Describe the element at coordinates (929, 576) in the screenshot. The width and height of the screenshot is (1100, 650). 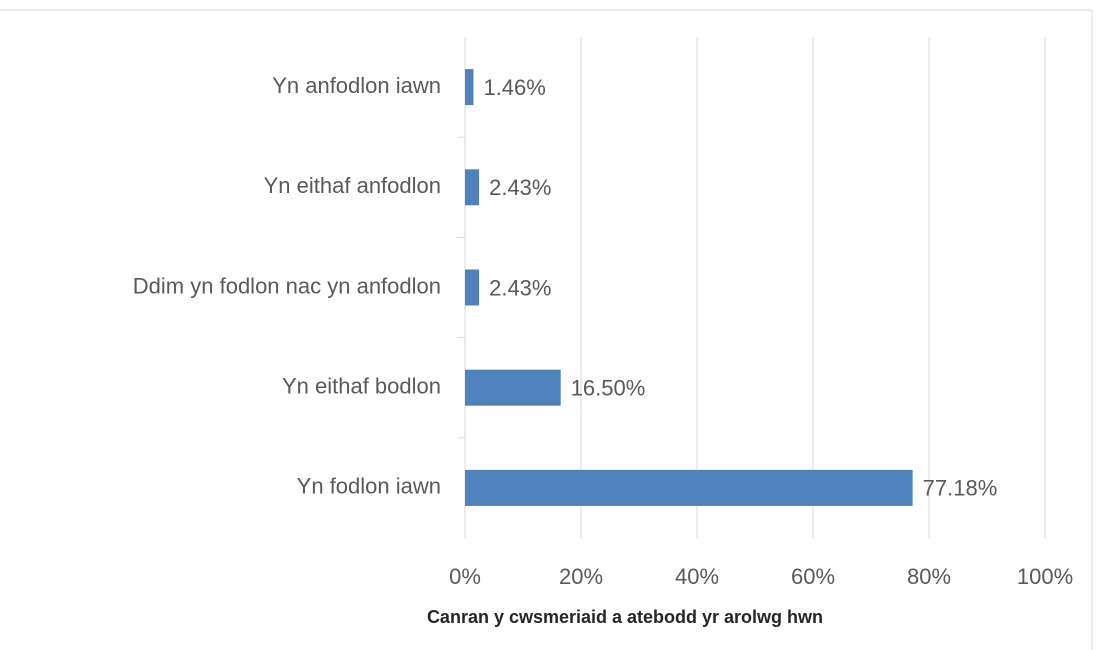
I see `x-tick-label: 80%` at that location.